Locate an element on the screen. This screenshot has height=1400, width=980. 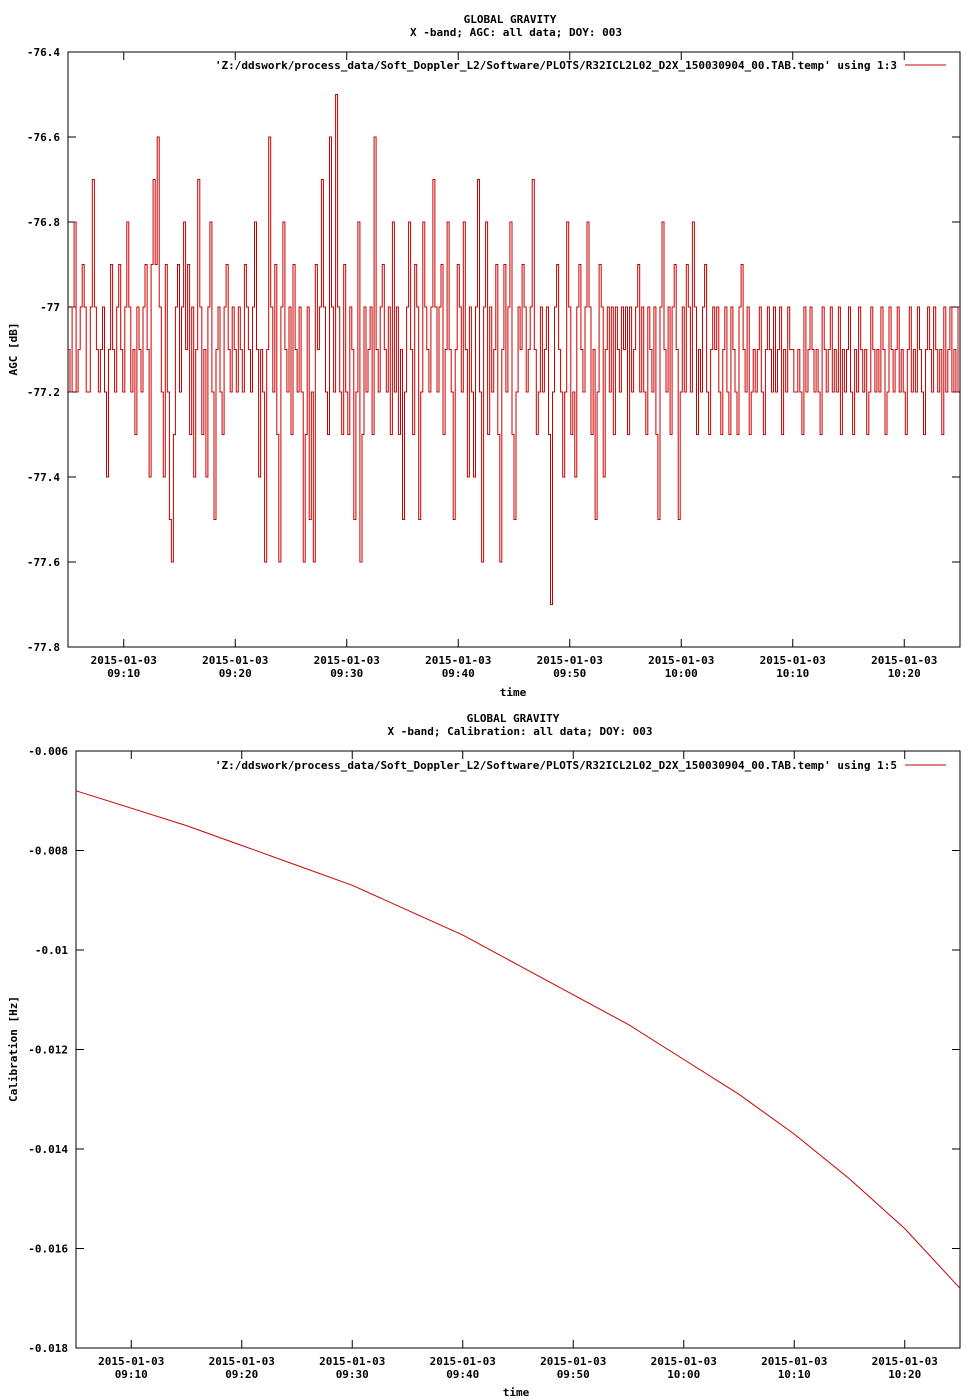
y-tick-label: -0.012 is located at coordinates (48, 1050).